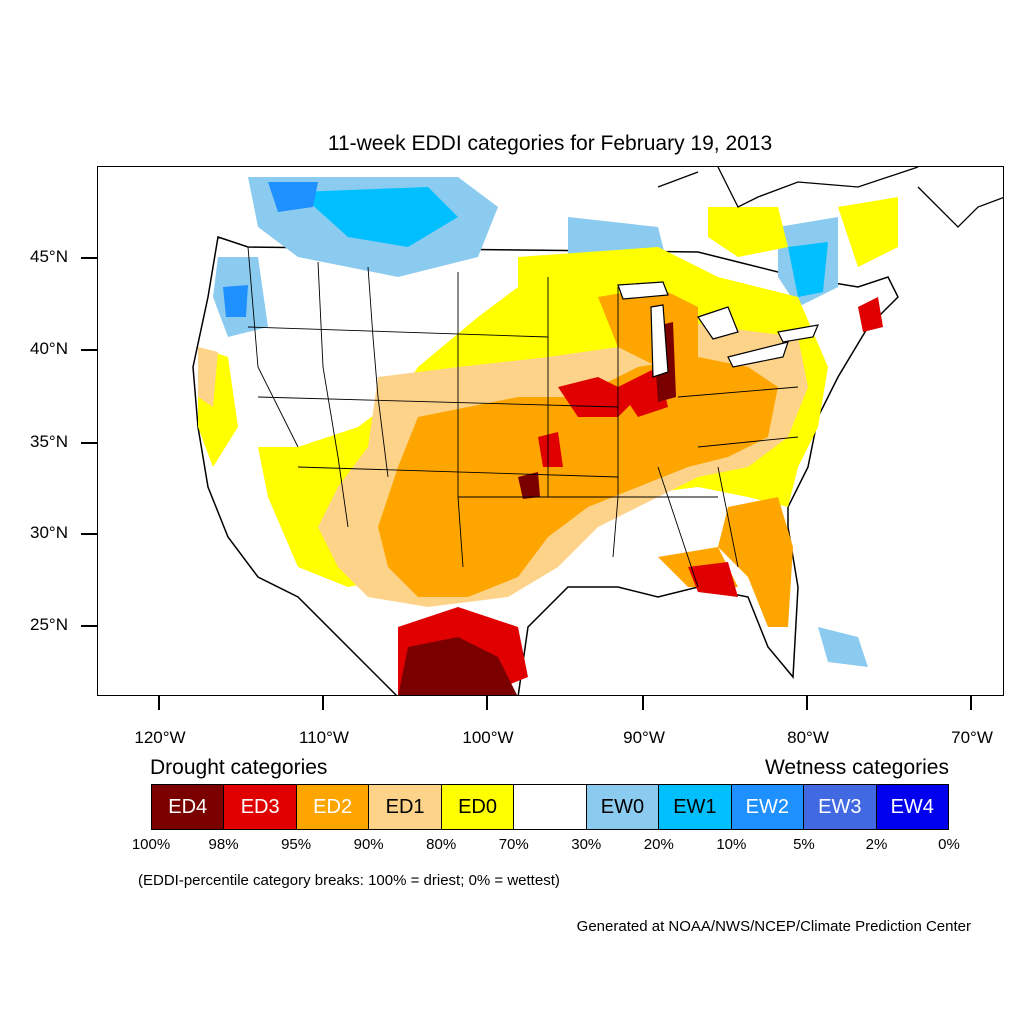 The image size is (1024, 1024). I want to click on lon-label-100w: 100°W, so click(488, 737).